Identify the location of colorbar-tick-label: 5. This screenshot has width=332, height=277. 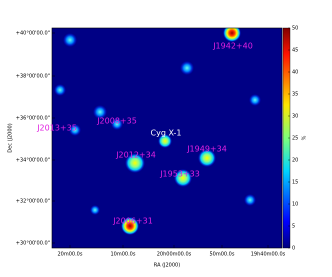
(293, 227).